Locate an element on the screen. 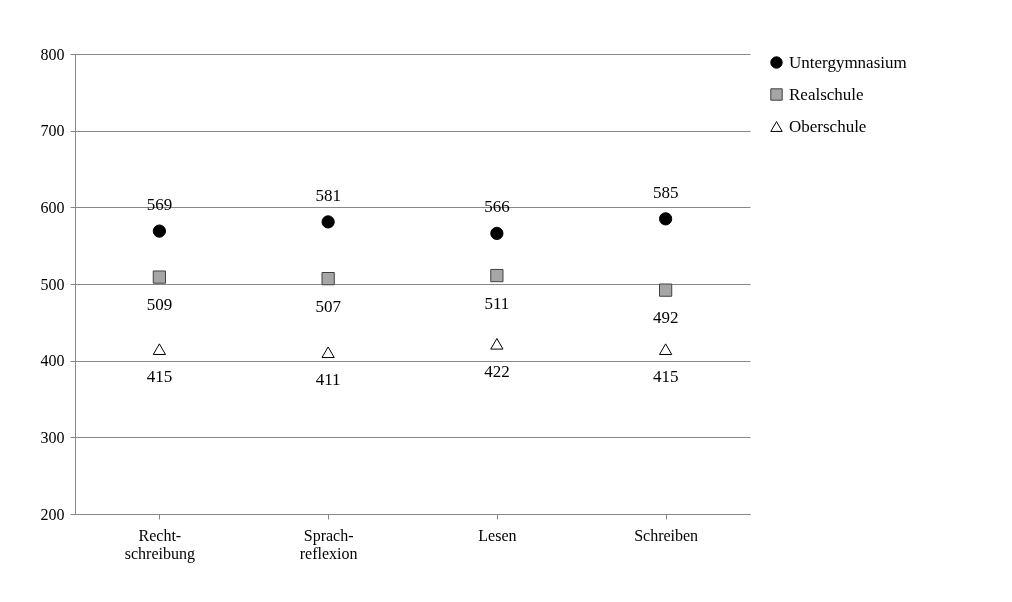 The image size is (1012, 602). data-label: 585 is located at coordinates (665, 192).